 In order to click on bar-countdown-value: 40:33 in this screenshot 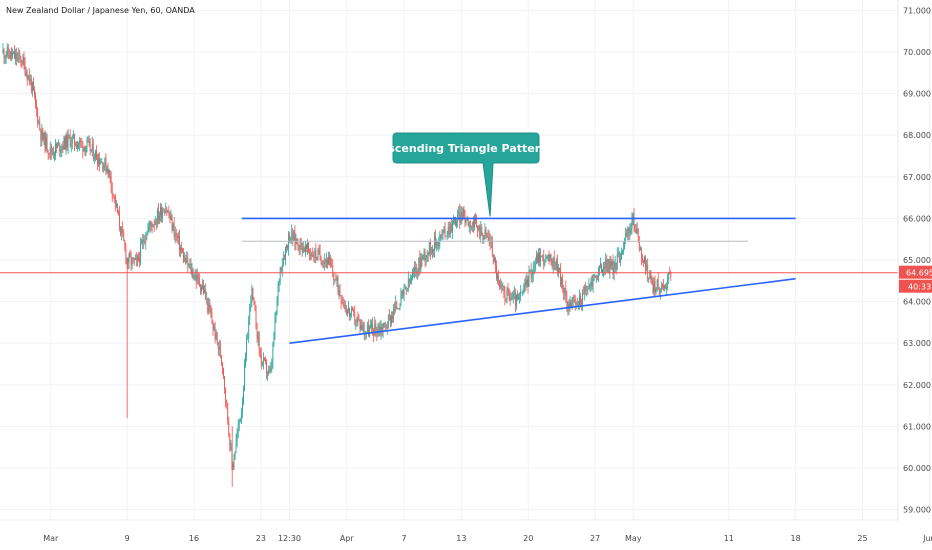, I will do `click(919, 287)`.